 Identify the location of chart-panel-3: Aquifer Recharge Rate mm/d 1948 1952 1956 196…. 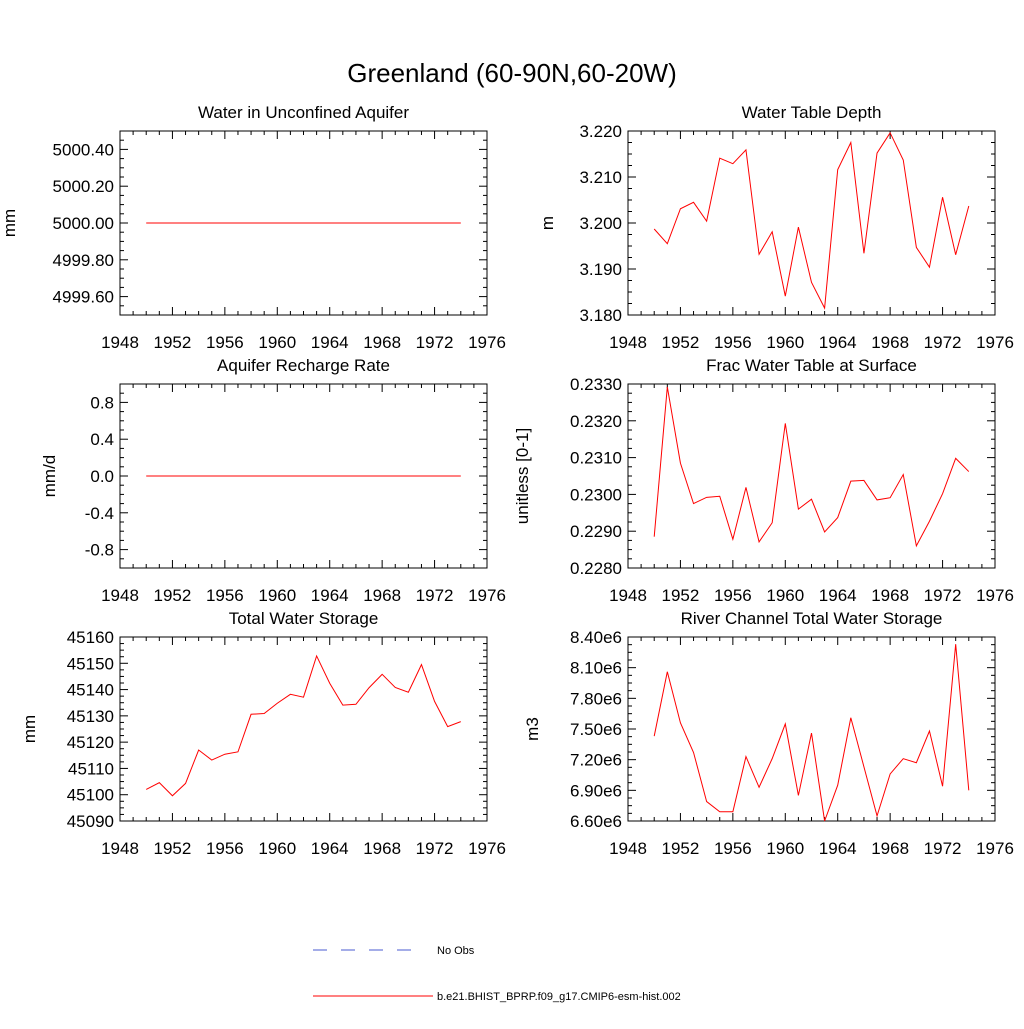
(273, 480).